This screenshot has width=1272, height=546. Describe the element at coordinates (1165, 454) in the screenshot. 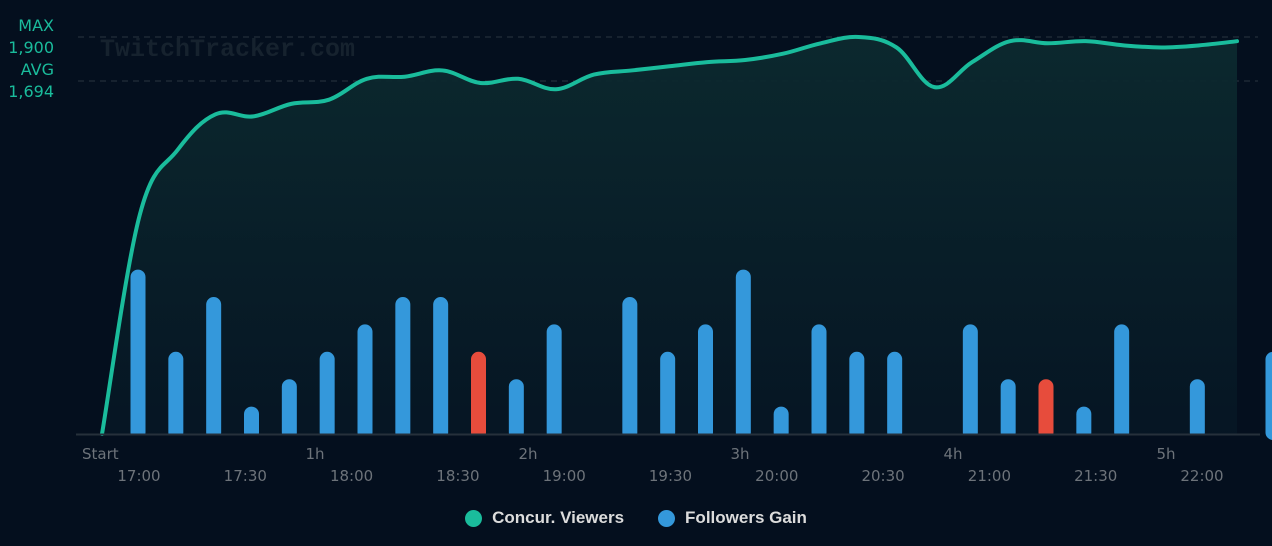

I see `x-tick-elapsed: 5h` at that location.